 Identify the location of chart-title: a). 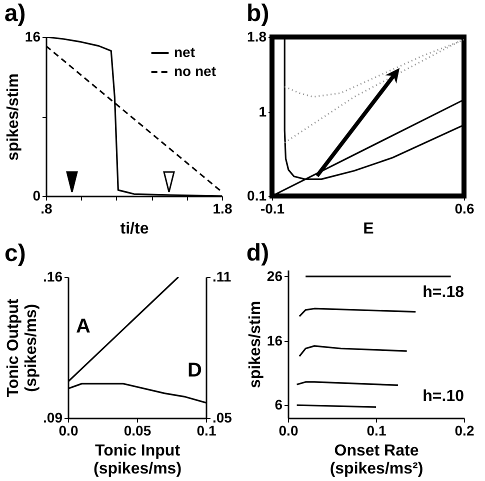
(15, 13).